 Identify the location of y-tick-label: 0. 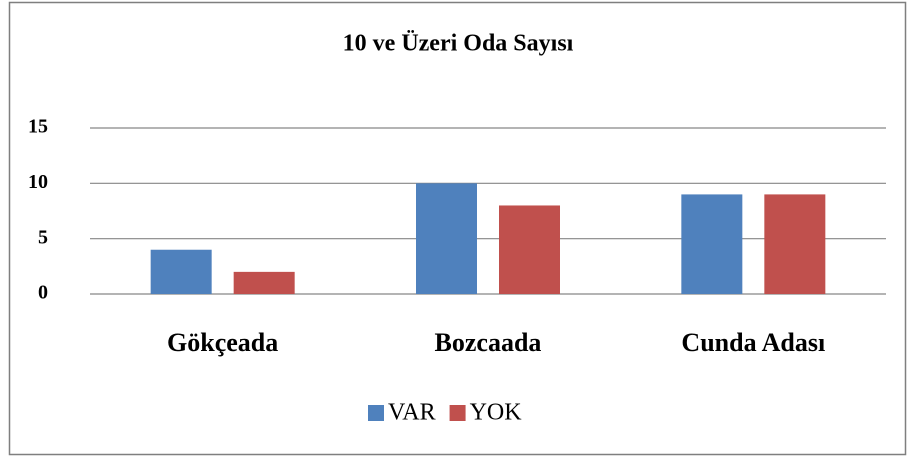
(43, 293).